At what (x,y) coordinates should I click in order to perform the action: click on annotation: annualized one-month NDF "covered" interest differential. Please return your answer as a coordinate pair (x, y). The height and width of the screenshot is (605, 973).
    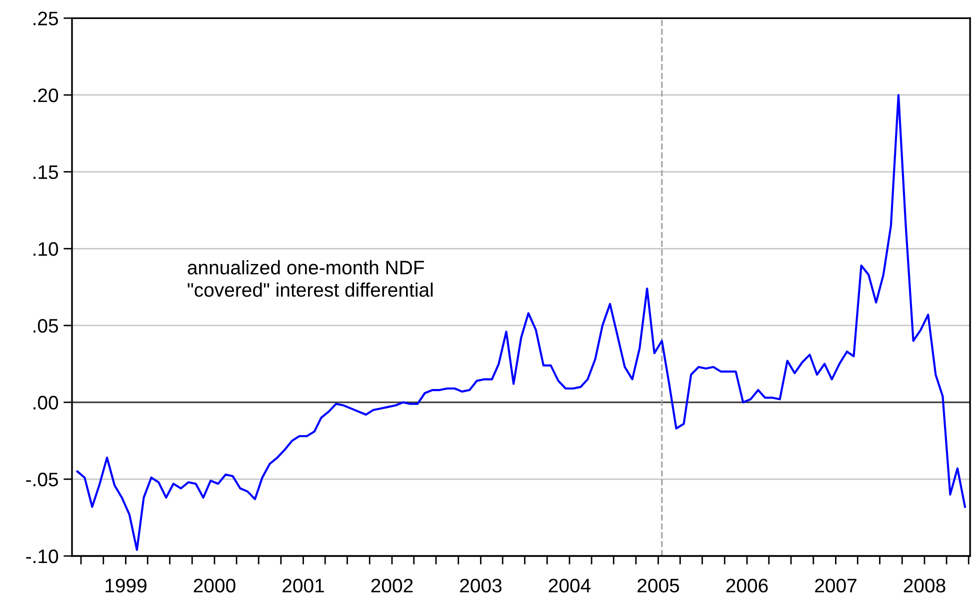
    Looking at the image, I should click on (310, 278).